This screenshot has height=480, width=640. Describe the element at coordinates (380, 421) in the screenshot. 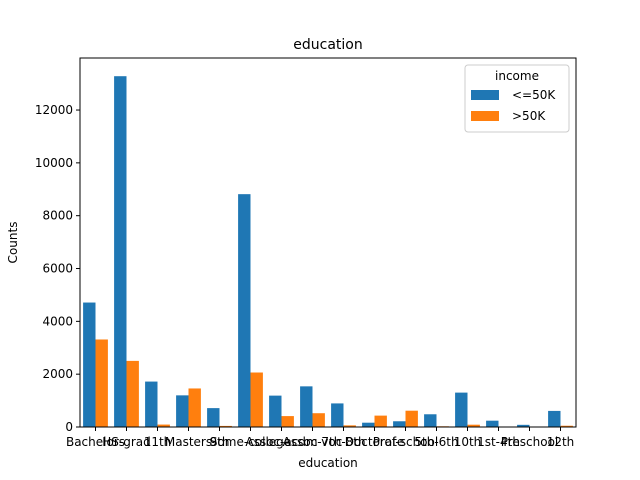

I see `bar-gt50k-doctorate` at that location.